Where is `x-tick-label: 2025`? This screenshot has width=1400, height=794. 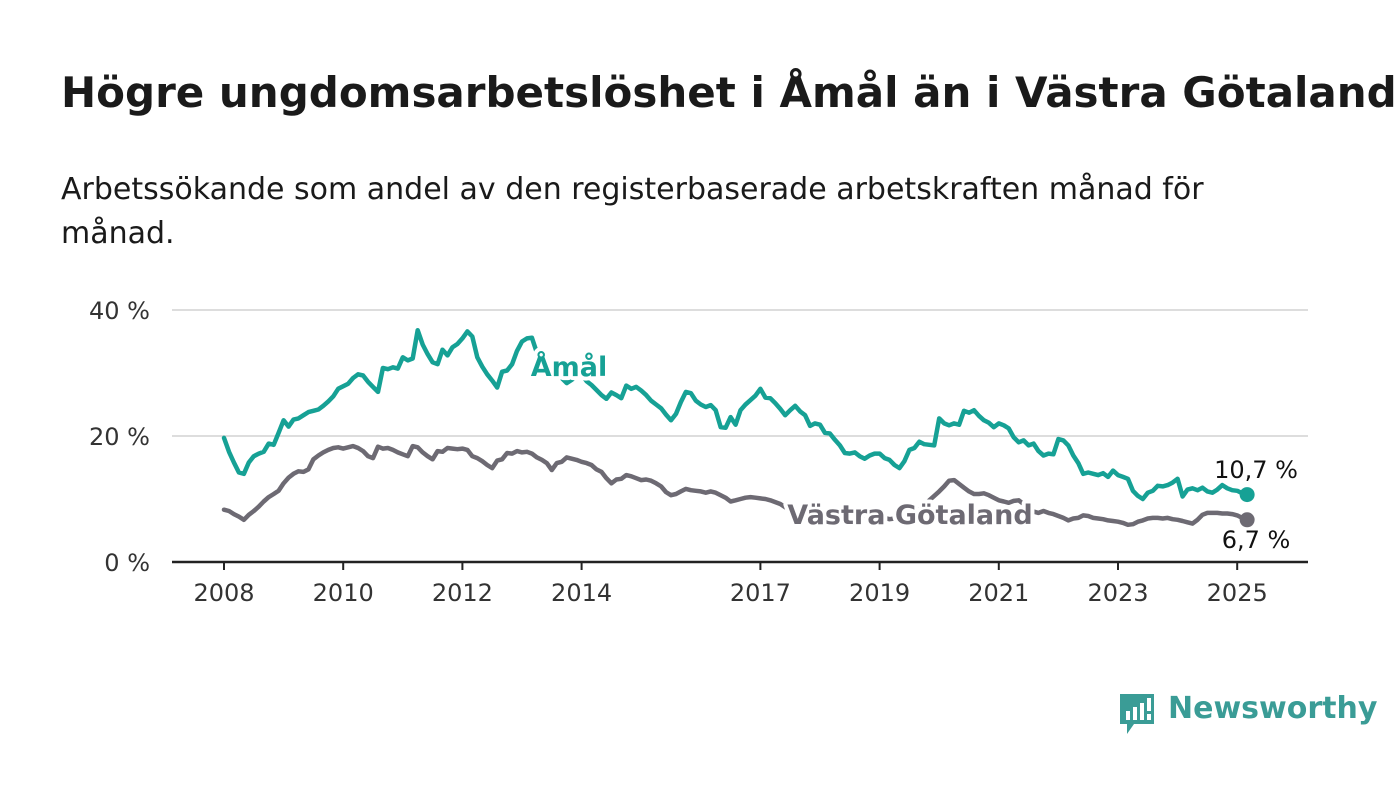 x-tick-label: 2025 is located at coordinates (1237, 593).